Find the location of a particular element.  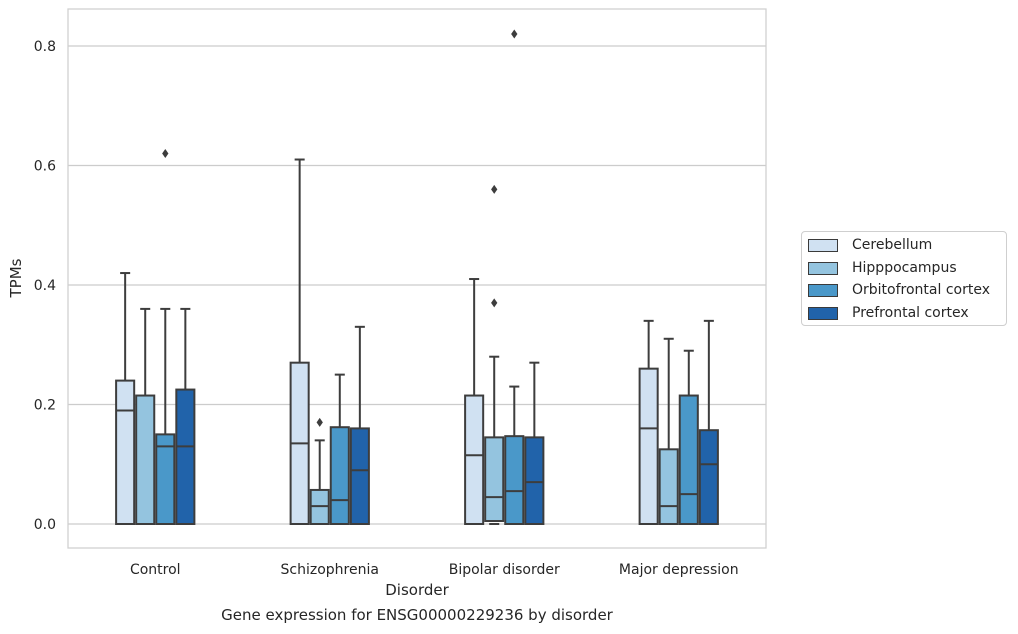

x-axis-title: Disorder is located at coordinates (417, 590).